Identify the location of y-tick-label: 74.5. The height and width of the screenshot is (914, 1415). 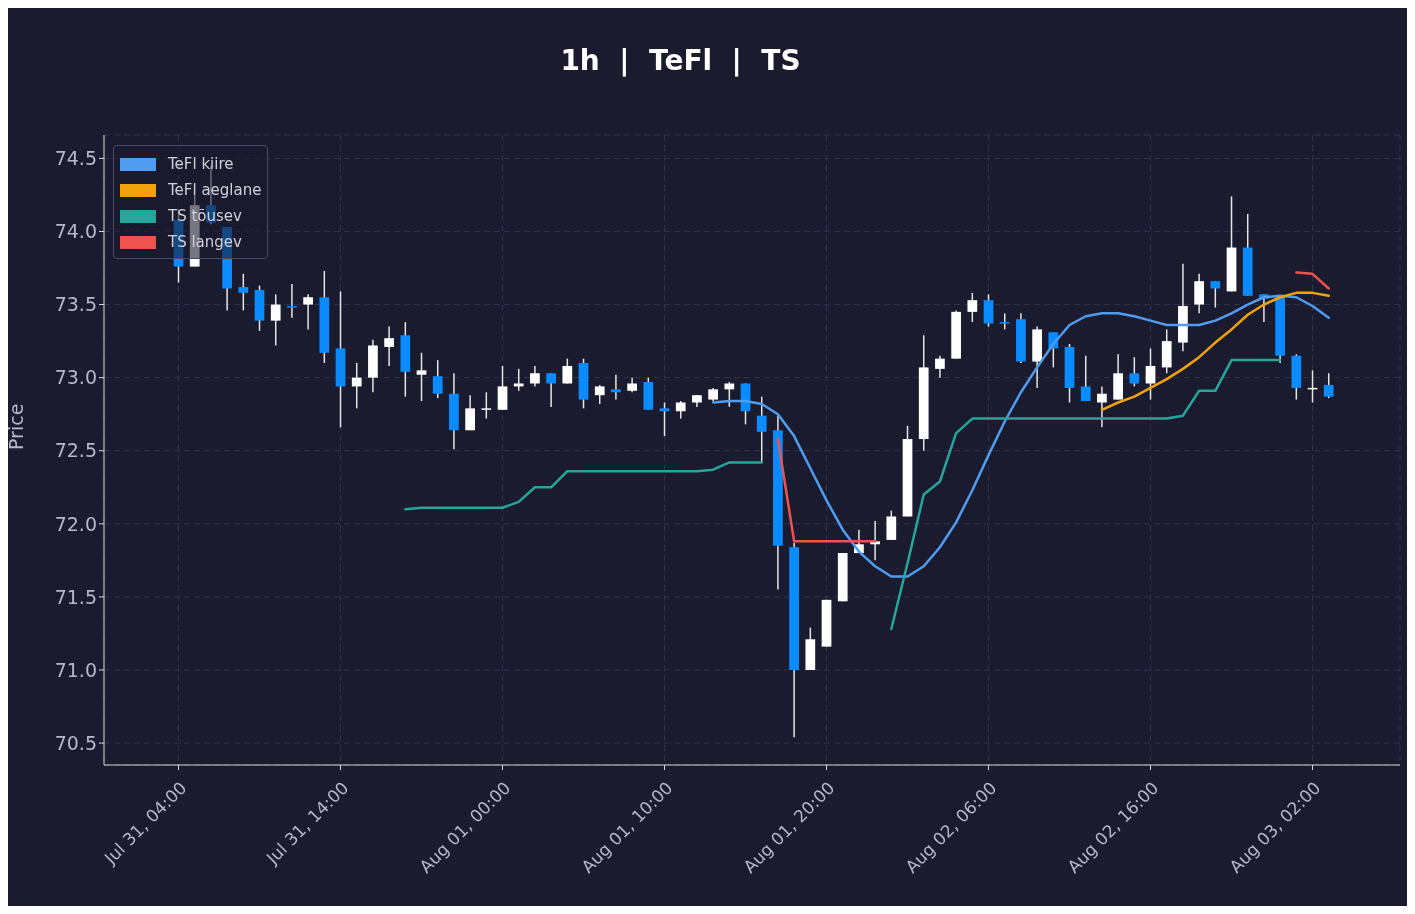
(75, 158).